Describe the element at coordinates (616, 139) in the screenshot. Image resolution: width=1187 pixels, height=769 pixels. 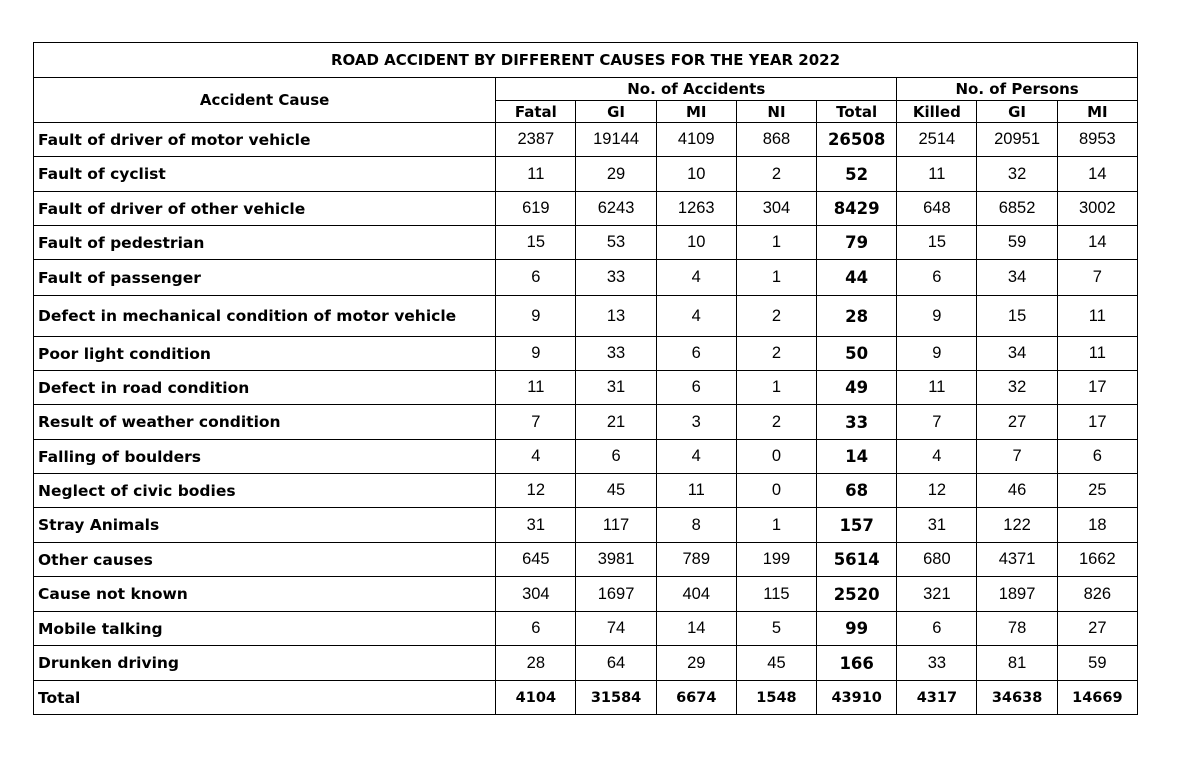
I see `cell-accidents-gi: 19144` at that location.